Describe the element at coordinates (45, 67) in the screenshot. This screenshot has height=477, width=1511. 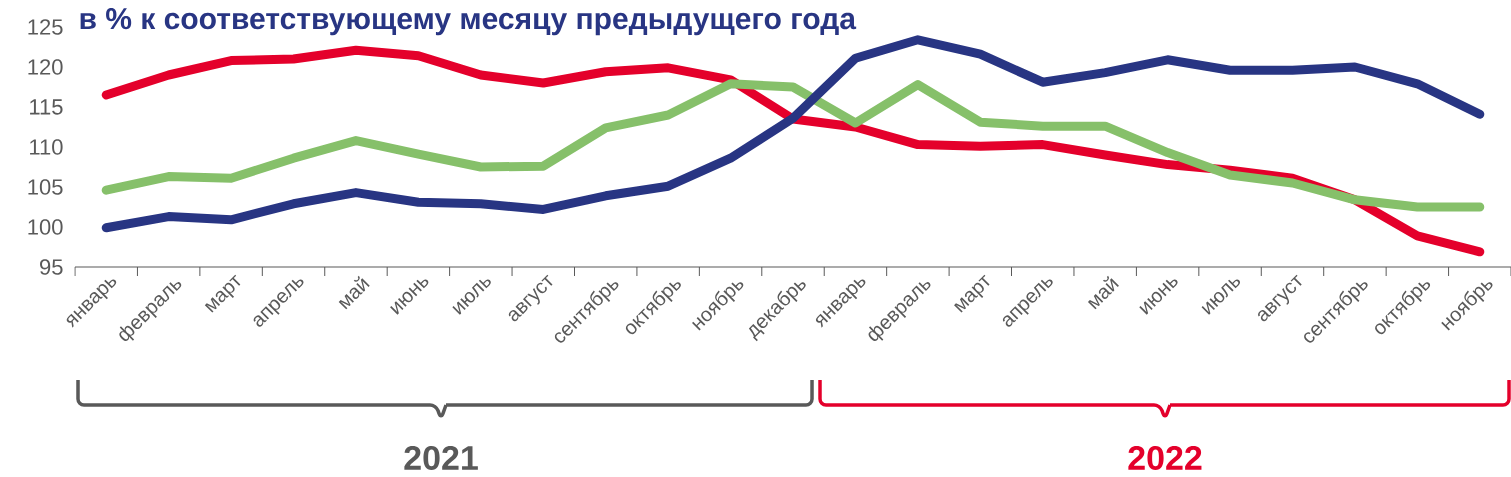
I see `y-tick-label: 120` at that location.